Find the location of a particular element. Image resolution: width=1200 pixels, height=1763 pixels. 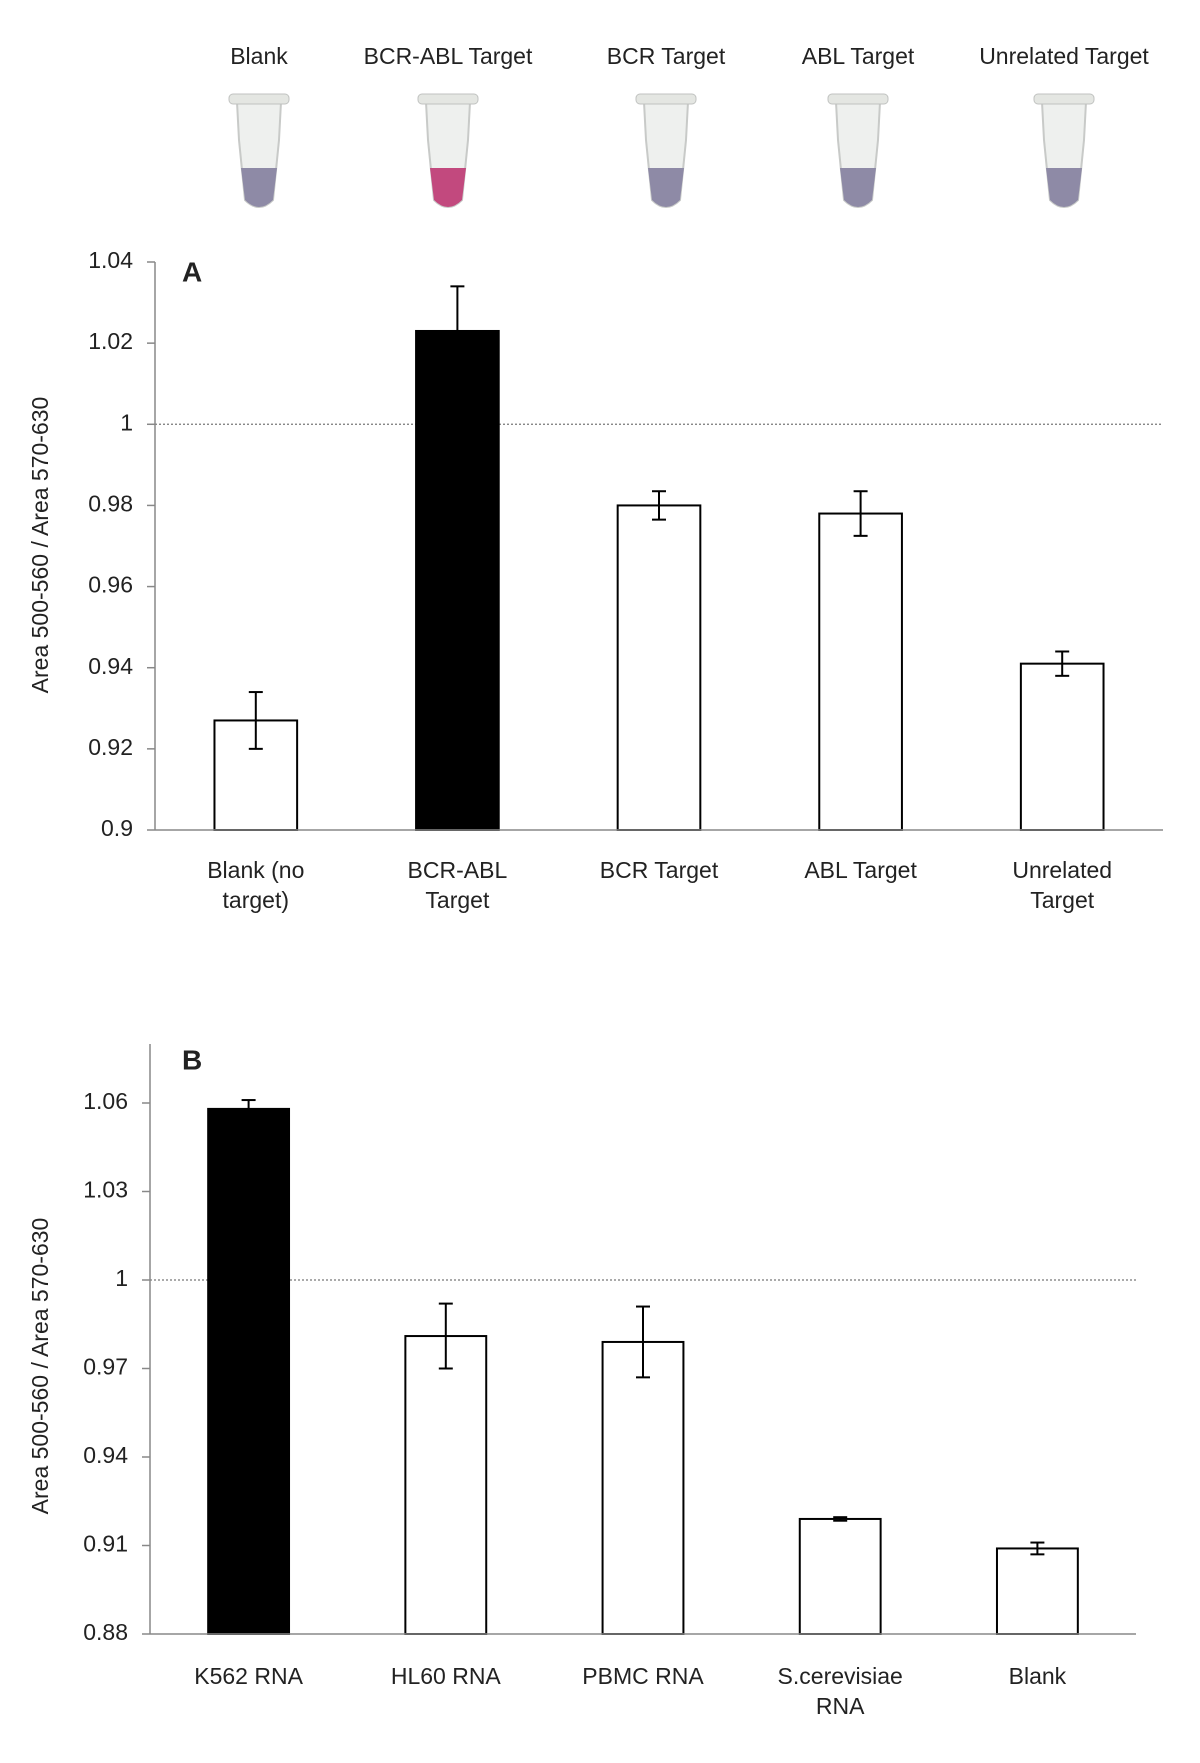

x-tick-label: Blank is located at coordinates (1038, 1676).